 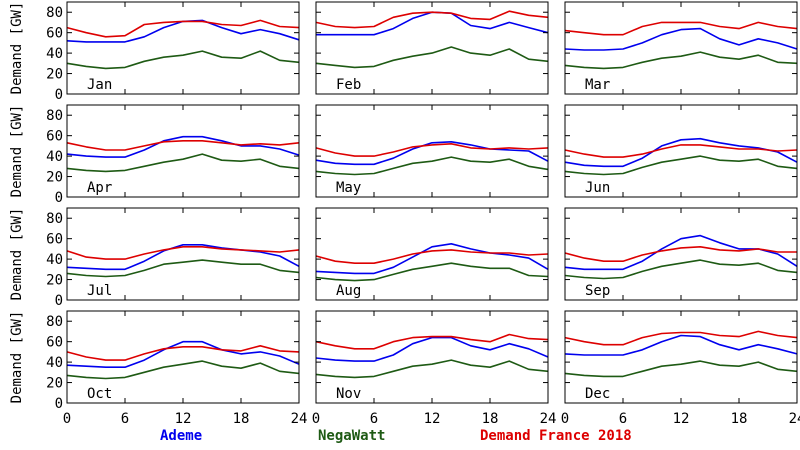 What do you see at coordinates (432, 57) in the screenshot?
I see `series-line-feb-negawatt` at bounding box center [432, 57].